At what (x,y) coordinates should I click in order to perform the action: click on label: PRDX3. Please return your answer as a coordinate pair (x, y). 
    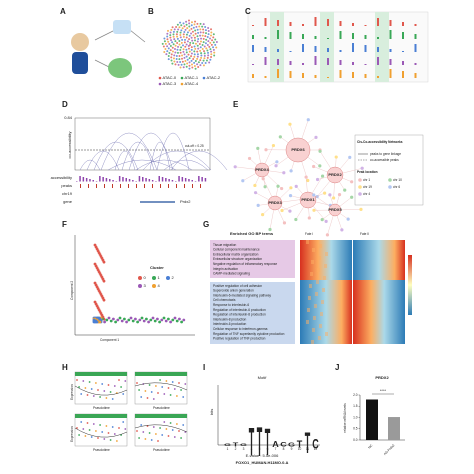
    Looking at the image, I should click on (275, 202).